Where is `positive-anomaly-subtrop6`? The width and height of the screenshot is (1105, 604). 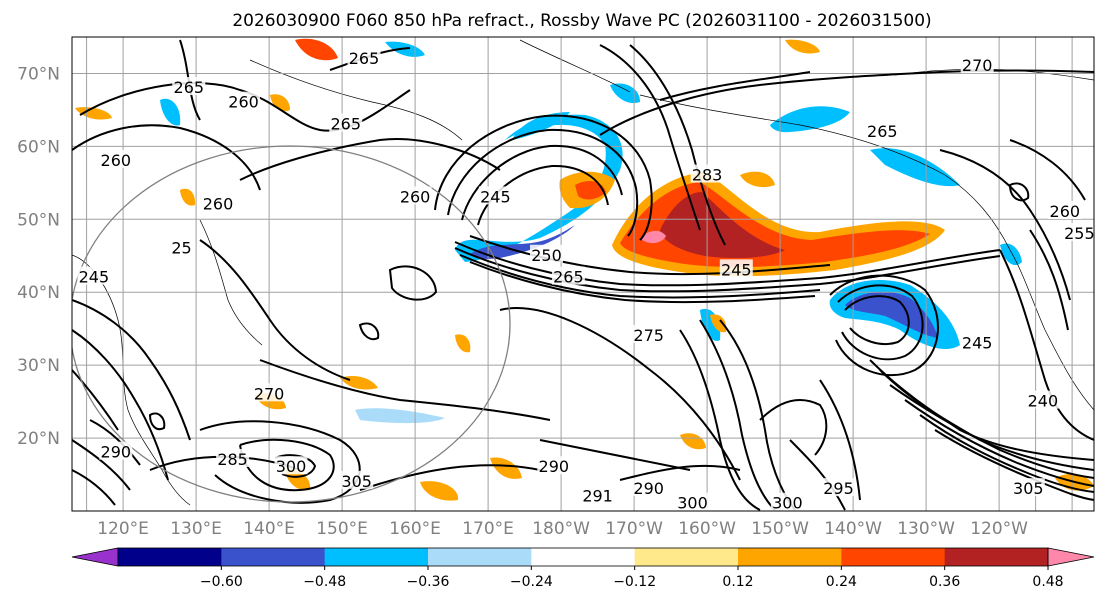
positive-anomaly-subtrop6 is located at coordinates (693, 441).